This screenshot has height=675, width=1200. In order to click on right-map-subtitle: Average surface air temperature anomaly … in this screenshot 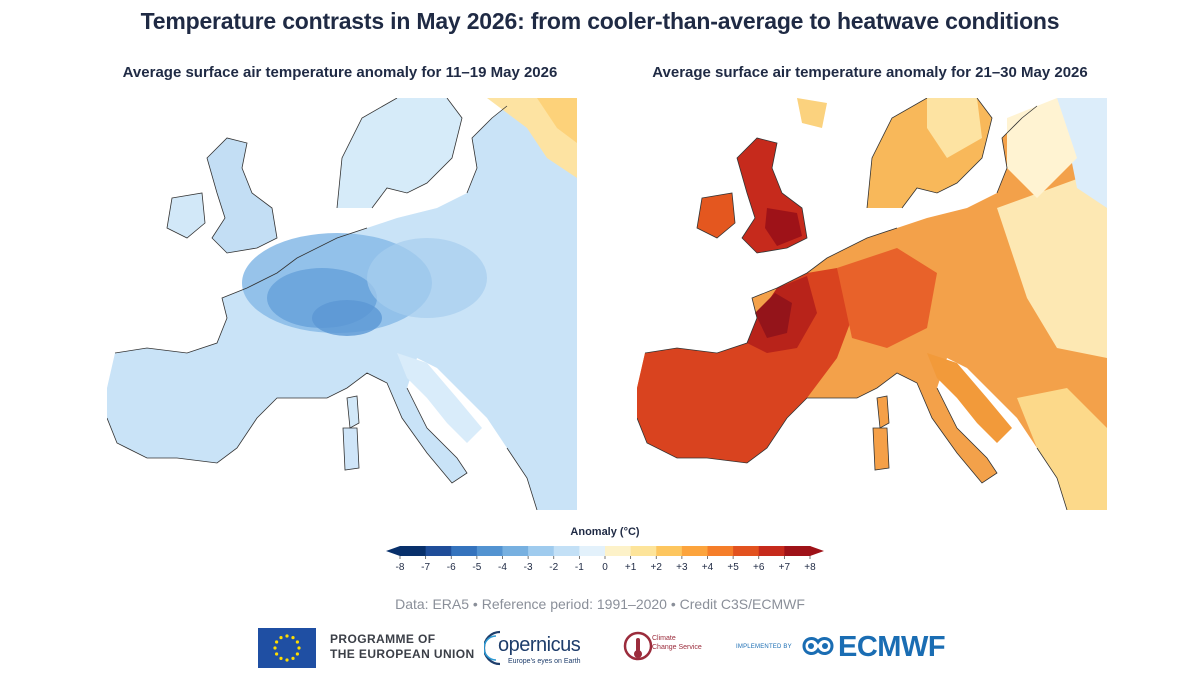, I will do `click(870, 72)`.